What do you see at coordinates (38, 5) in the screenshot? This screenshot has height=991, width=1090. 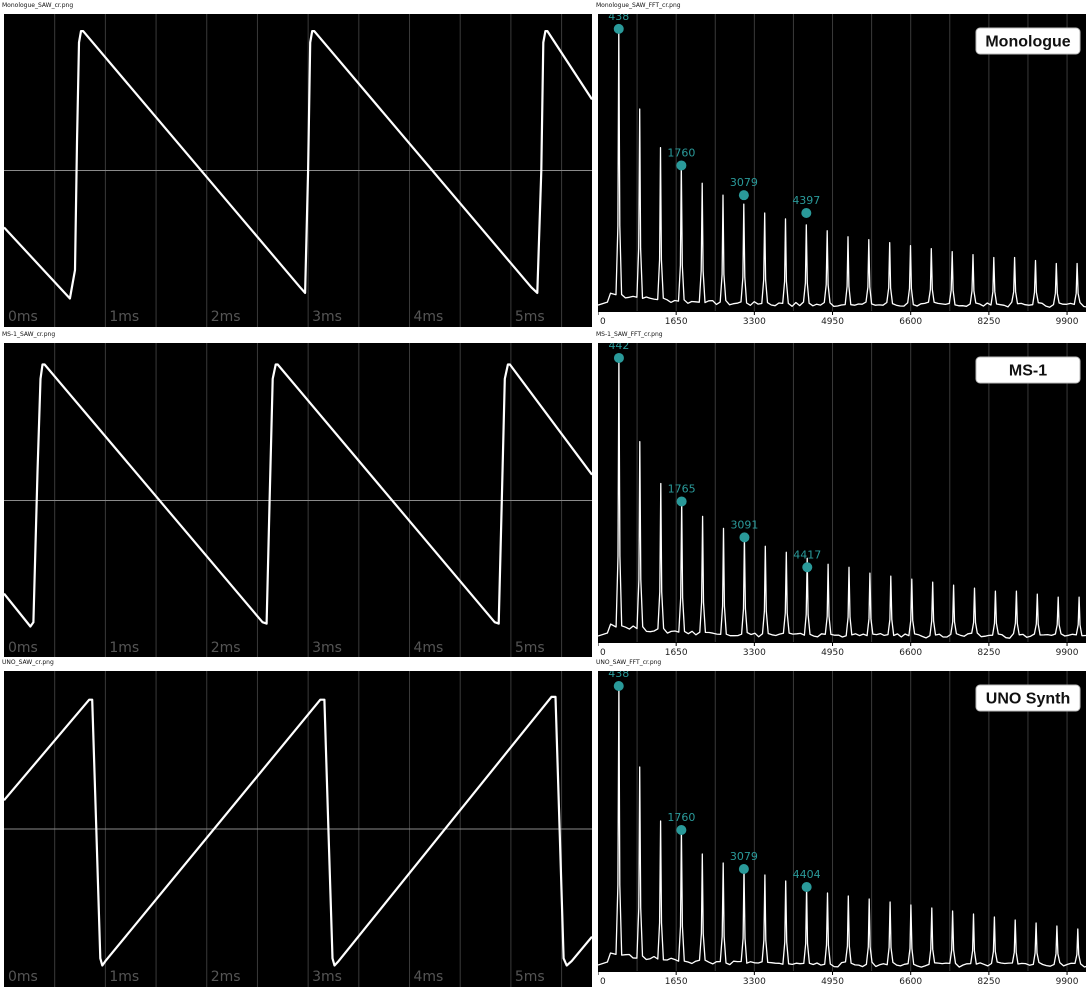 I see `wave-panel-title: Monologue_SAW_cr.png` at bounding box center [38, 5].